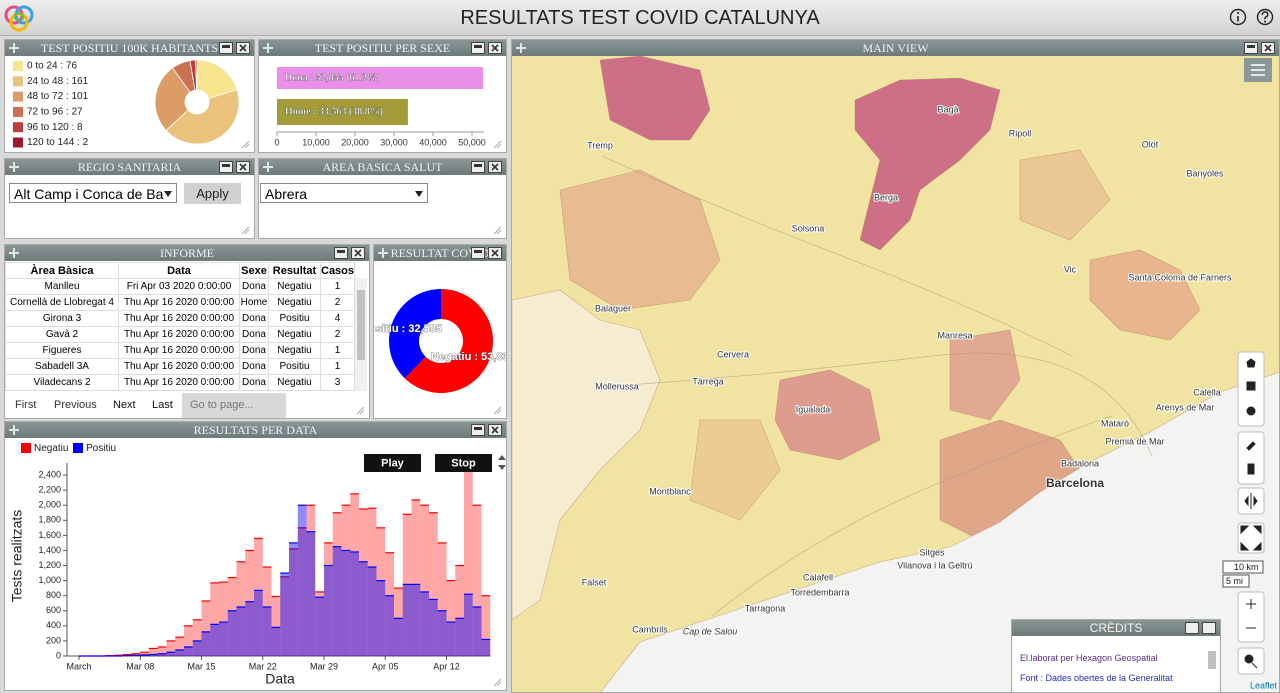  Describe the element at coordinates (394, 142) in the screenshot. I see `x-tick-label: 30,000` at that location.